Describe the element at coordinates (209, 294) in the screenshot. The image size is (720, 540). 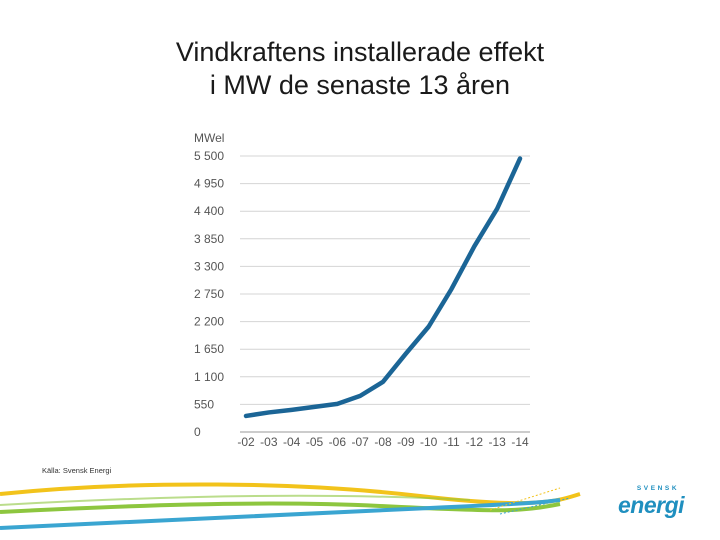
I see `y-tick-label: 2 750` at that location.